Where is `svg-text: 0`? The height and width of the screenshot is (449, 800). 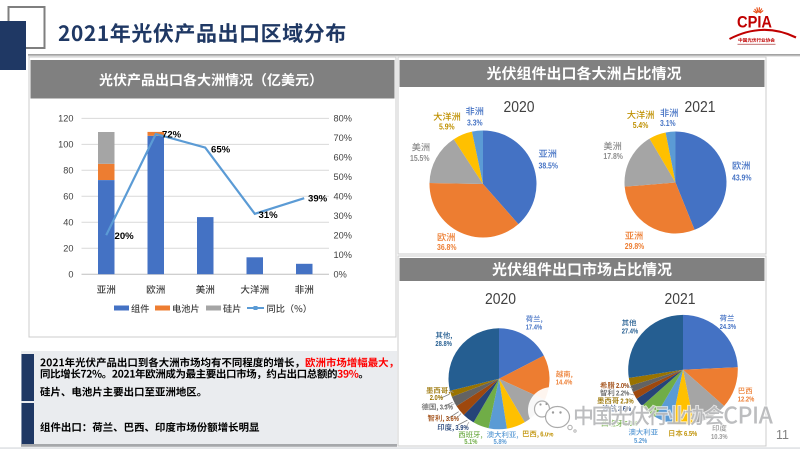 svg-text: 0 is located at coordinates (70, 275).